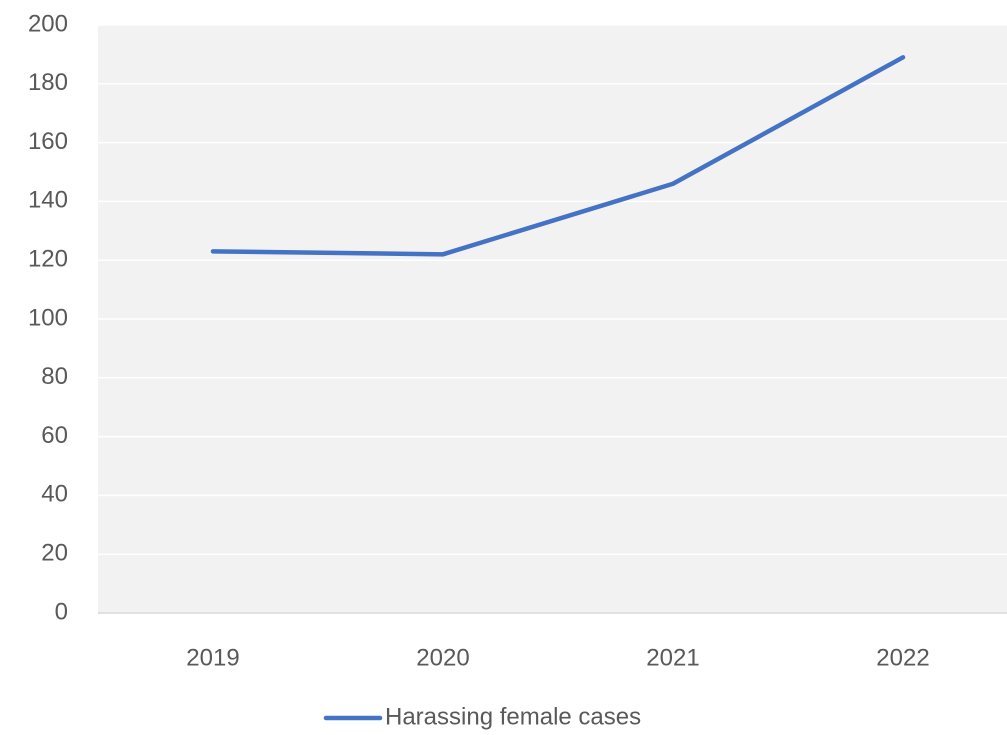 The image size is (1007, 735). I want to click on y-tick-label: 140, so click(48, 200).